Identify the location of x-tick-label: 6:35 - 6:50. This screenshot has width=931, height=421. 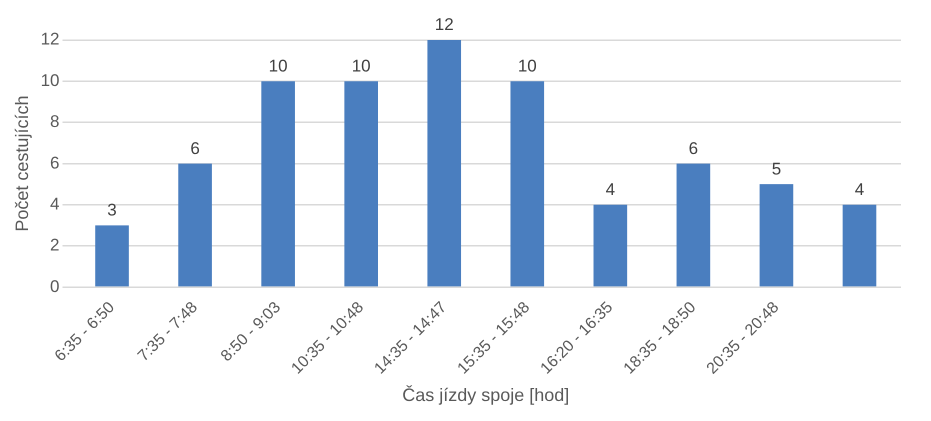
(85, 331).